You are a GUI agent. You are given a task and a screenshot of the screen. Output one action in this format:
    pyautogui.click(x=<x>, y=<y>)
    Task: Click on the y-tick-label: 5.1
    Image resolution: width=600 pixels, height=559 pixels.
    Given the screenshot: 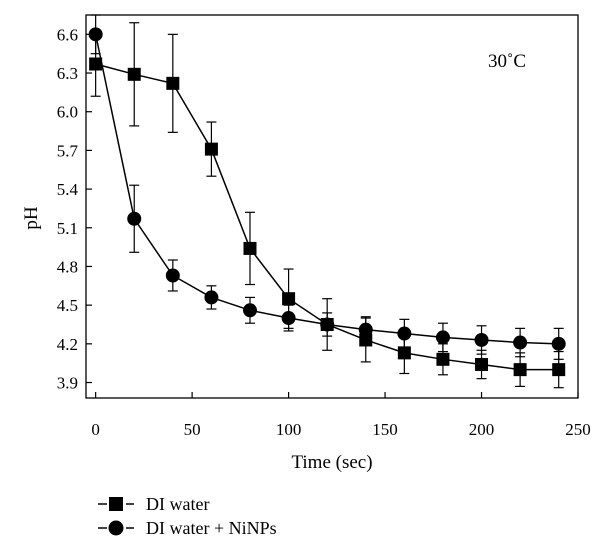 What is the action you would take?
    pyautogui.click(x=67, y=228)
    